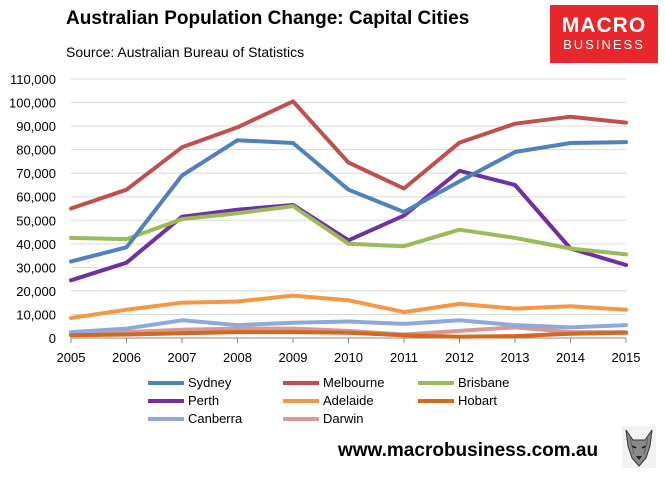  I want to click on legend-label: Sydney, so click(210, 382).